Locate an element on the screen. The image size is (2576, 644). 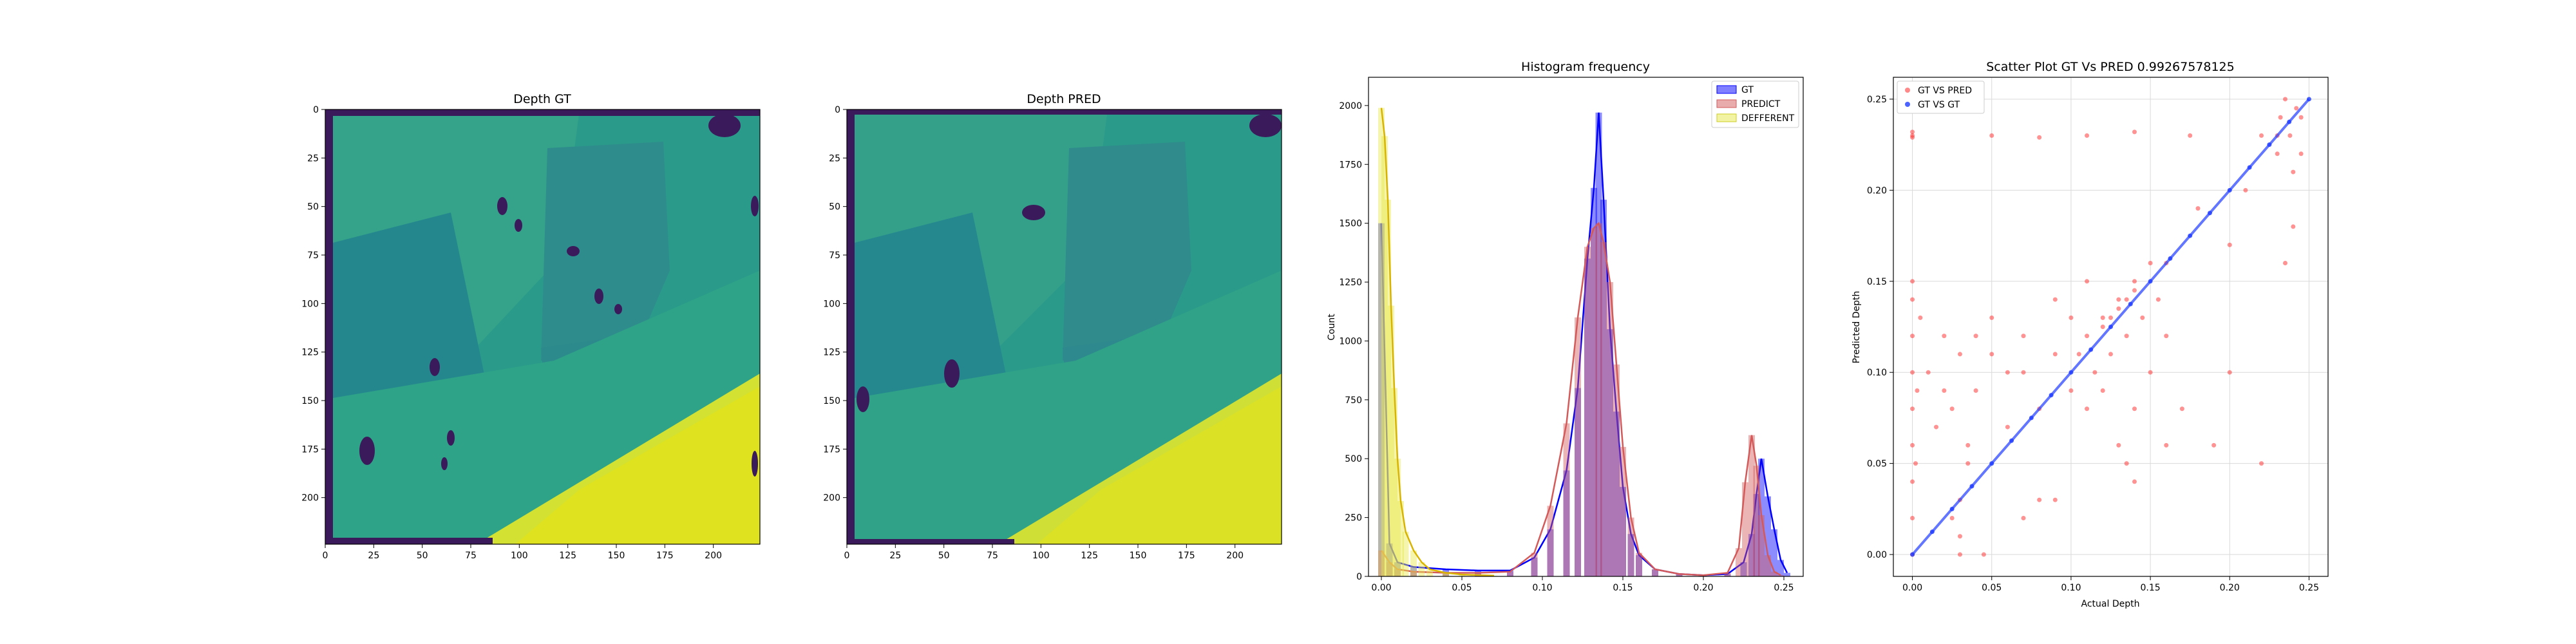
legend-swatch-predict is located at coordinates (1727, 104).